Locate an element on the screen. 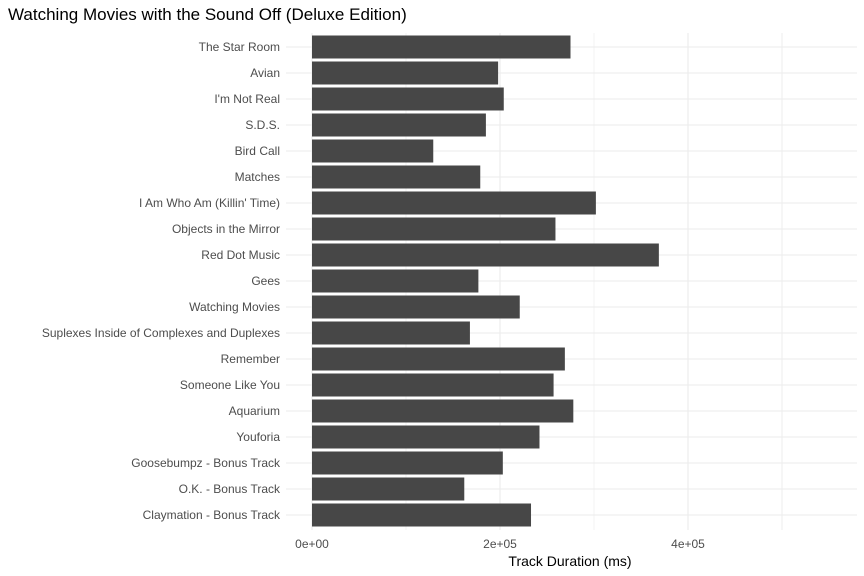 The width and height of the screenshot is (864, 576). x-tick-label: 2e+05 is located at coordinates (500, 544).